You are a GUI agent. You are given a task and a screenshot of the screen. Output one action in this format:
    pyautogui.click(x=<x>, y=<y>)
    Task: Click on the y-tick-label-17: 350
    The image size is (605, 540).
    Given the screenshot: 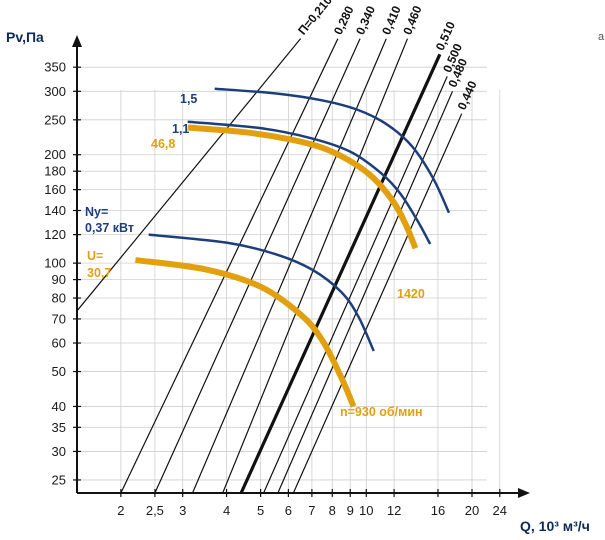 What is the action you would take?
    pyautogui.click(x=55, y=67)
    